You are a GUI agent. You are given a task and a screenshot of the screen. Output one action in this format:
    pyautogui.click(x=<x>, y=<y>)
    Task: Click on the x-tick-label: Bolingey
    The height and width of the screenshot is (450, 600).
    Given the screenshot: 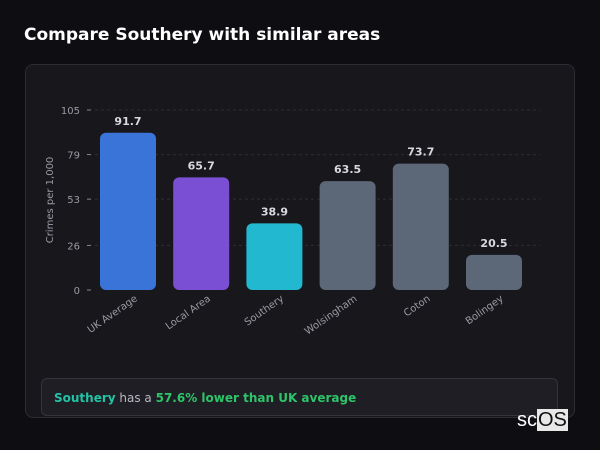 What is the action you would take?
    pyautogui.click(x=485, y=310)
    